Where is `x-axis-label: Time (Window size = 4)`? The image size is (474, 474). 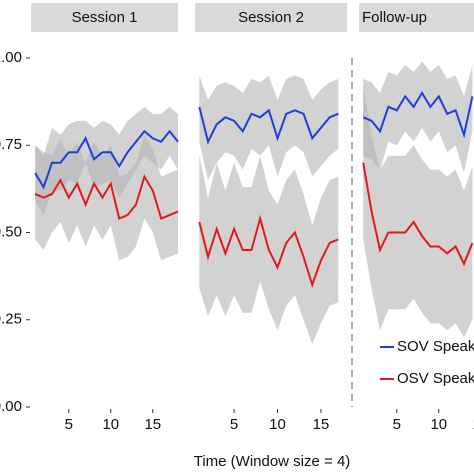 x-axis-label: Time (Window size = 4) is located at coordinates (272, 461).